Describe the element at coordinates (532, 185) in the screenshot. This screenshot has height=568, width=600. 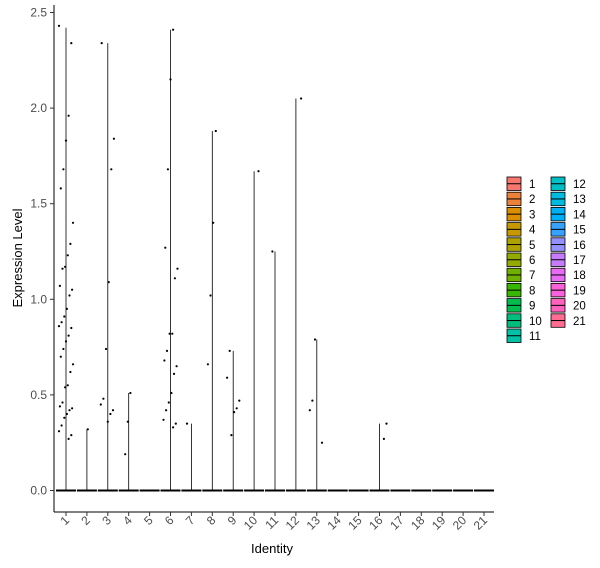
I see `legend-label: 1` at that location.